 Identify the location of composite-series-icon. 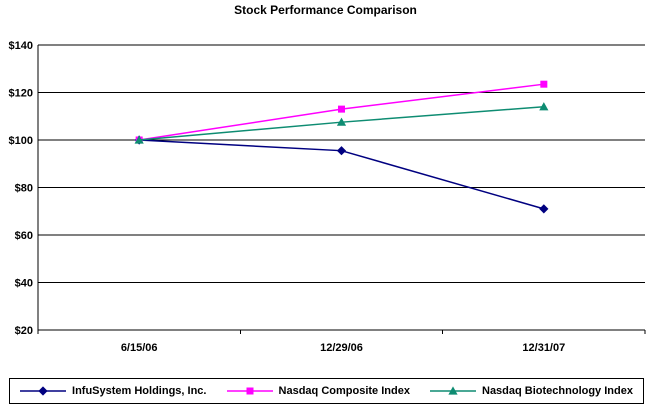
(249, 391).